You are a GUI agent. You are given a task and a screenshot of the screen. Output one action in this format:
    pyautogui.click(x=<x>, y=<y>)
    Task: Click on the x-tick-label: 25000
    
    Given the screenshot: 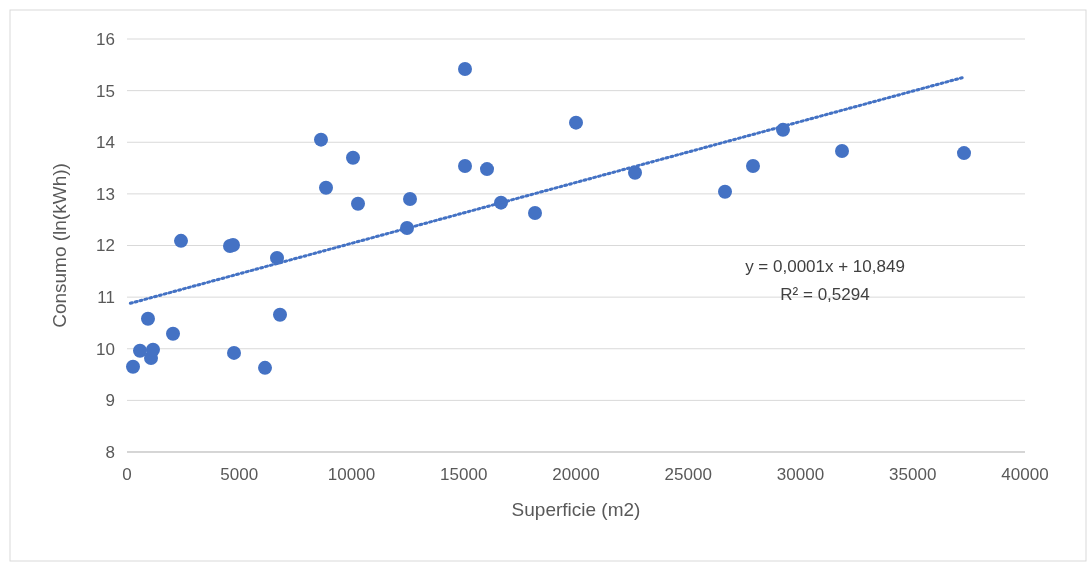 What is the action you would take?
    pyautogui.click(x=688, y=474)
    